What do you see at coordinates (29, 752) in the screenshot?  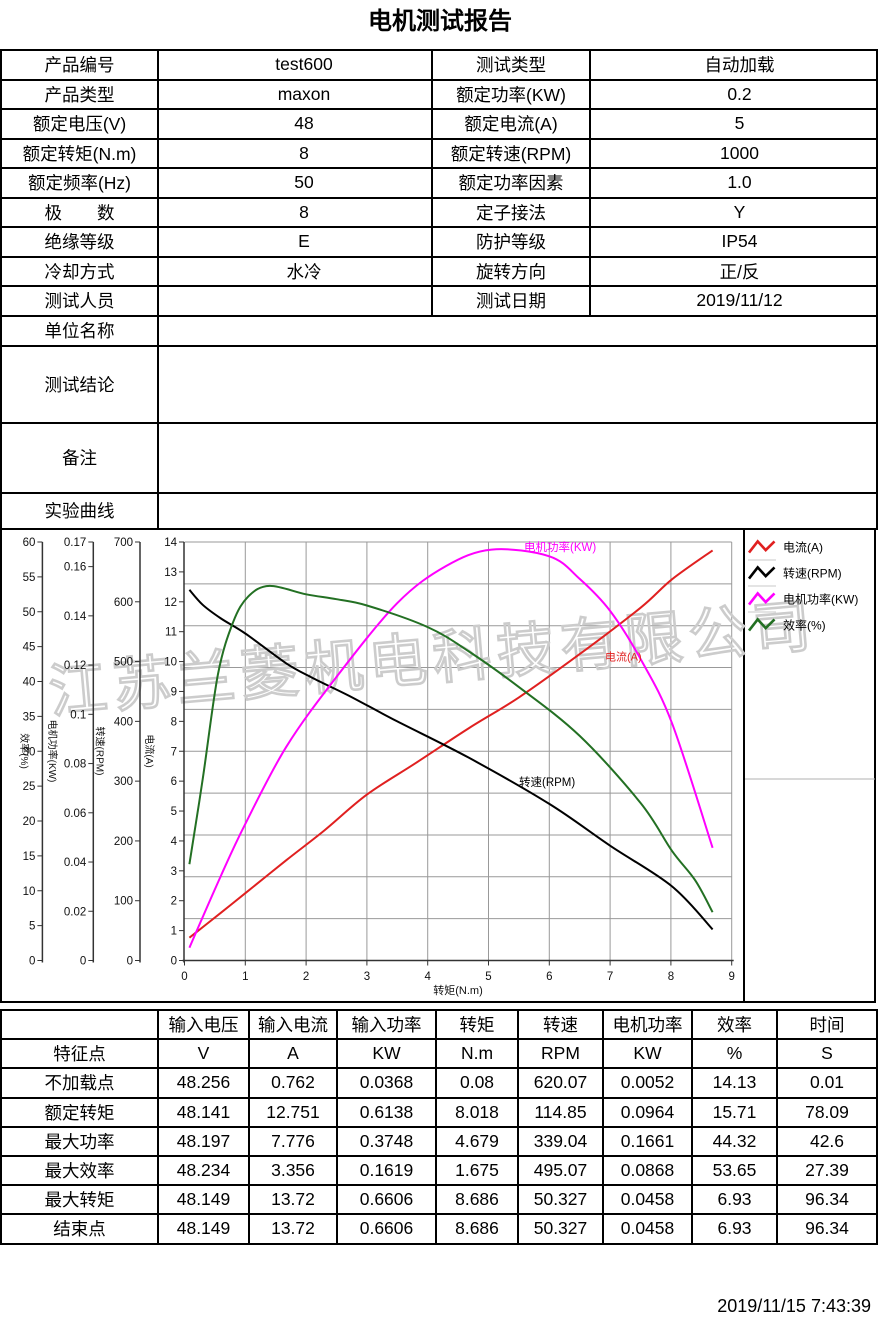 I see `svg-text: 30` at bounding box center [29, 752].